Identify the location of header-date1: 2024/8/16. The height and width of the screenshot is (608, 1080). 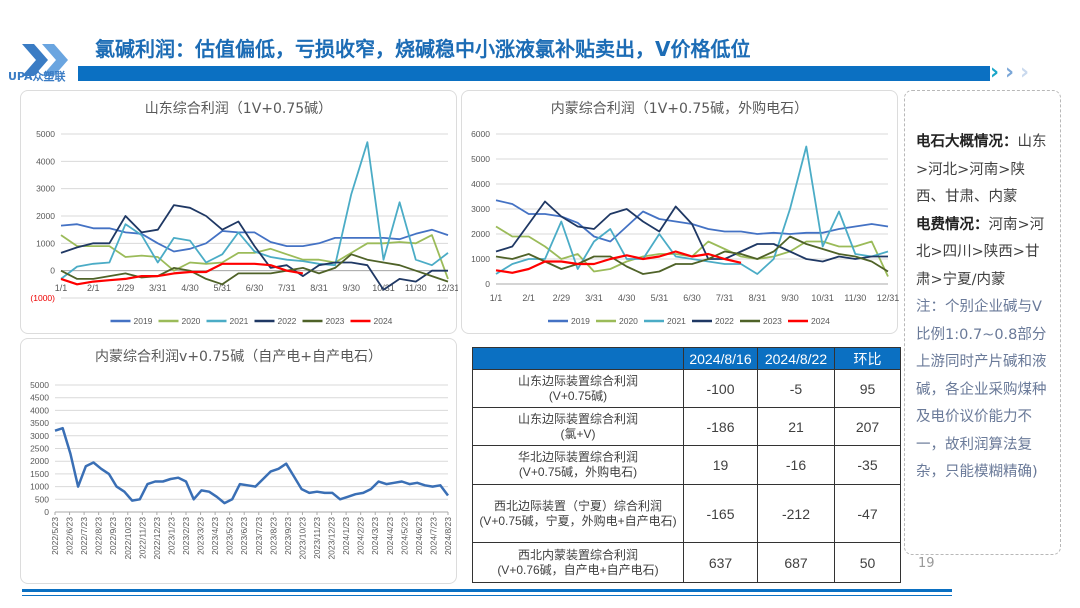
(720, 358).